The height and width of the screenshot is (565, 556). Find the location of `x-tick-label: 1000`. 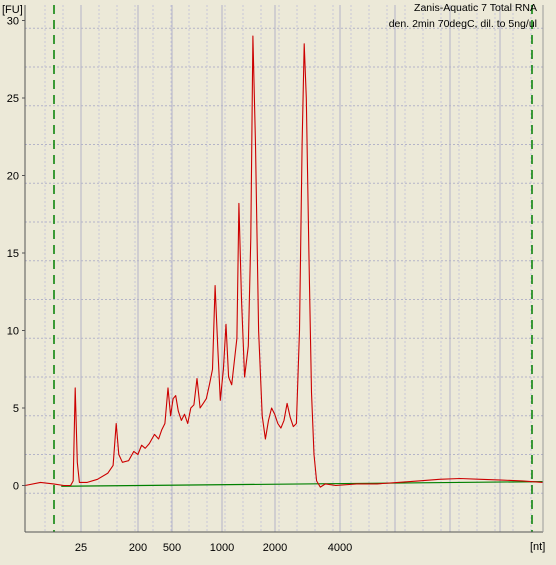

x-tick-label: 1000 is located at coordinates (222, 548).